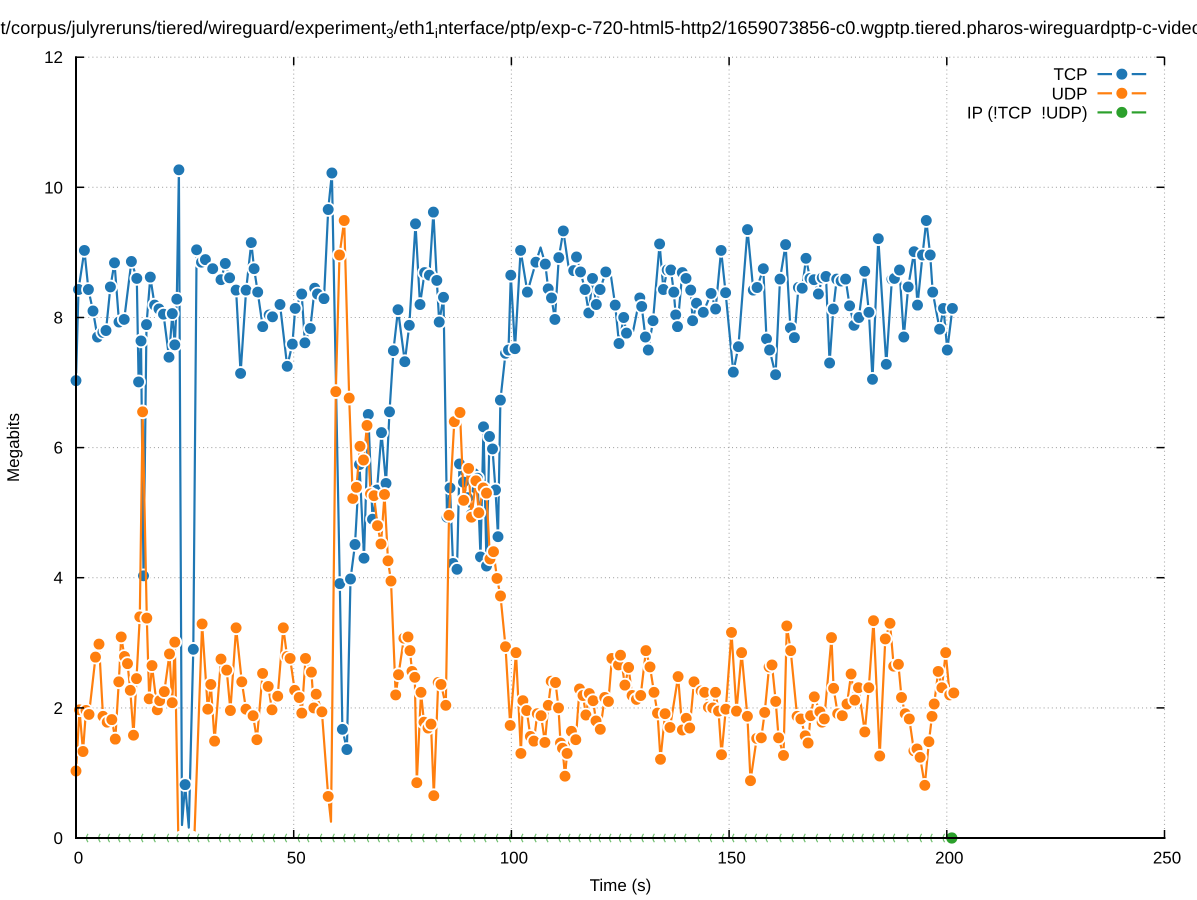  What do you see at coordinates (731, 858) in the screenshot?
I see `svg-text: 150` at bounding box center [731, 858].